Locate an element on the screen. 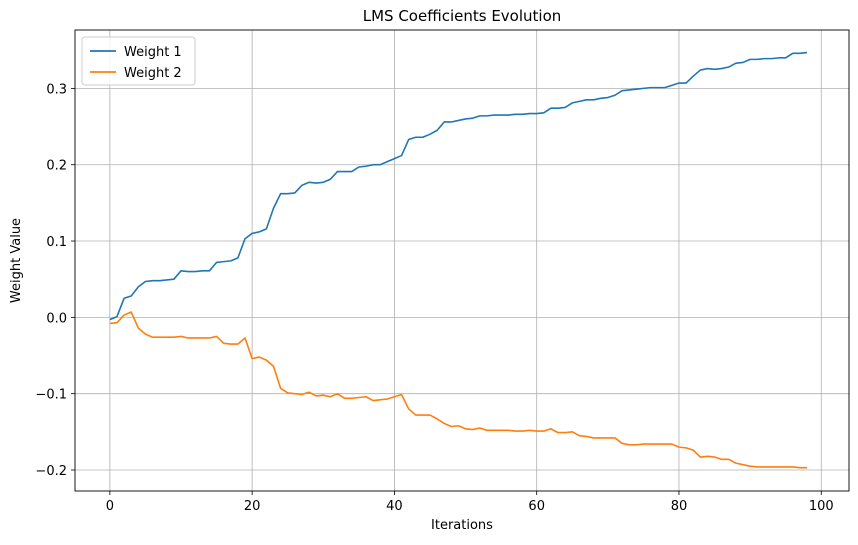 The height and width of the screenshot is (545, 858). x-tick-label: 20 is located at coordinates (252, 506).